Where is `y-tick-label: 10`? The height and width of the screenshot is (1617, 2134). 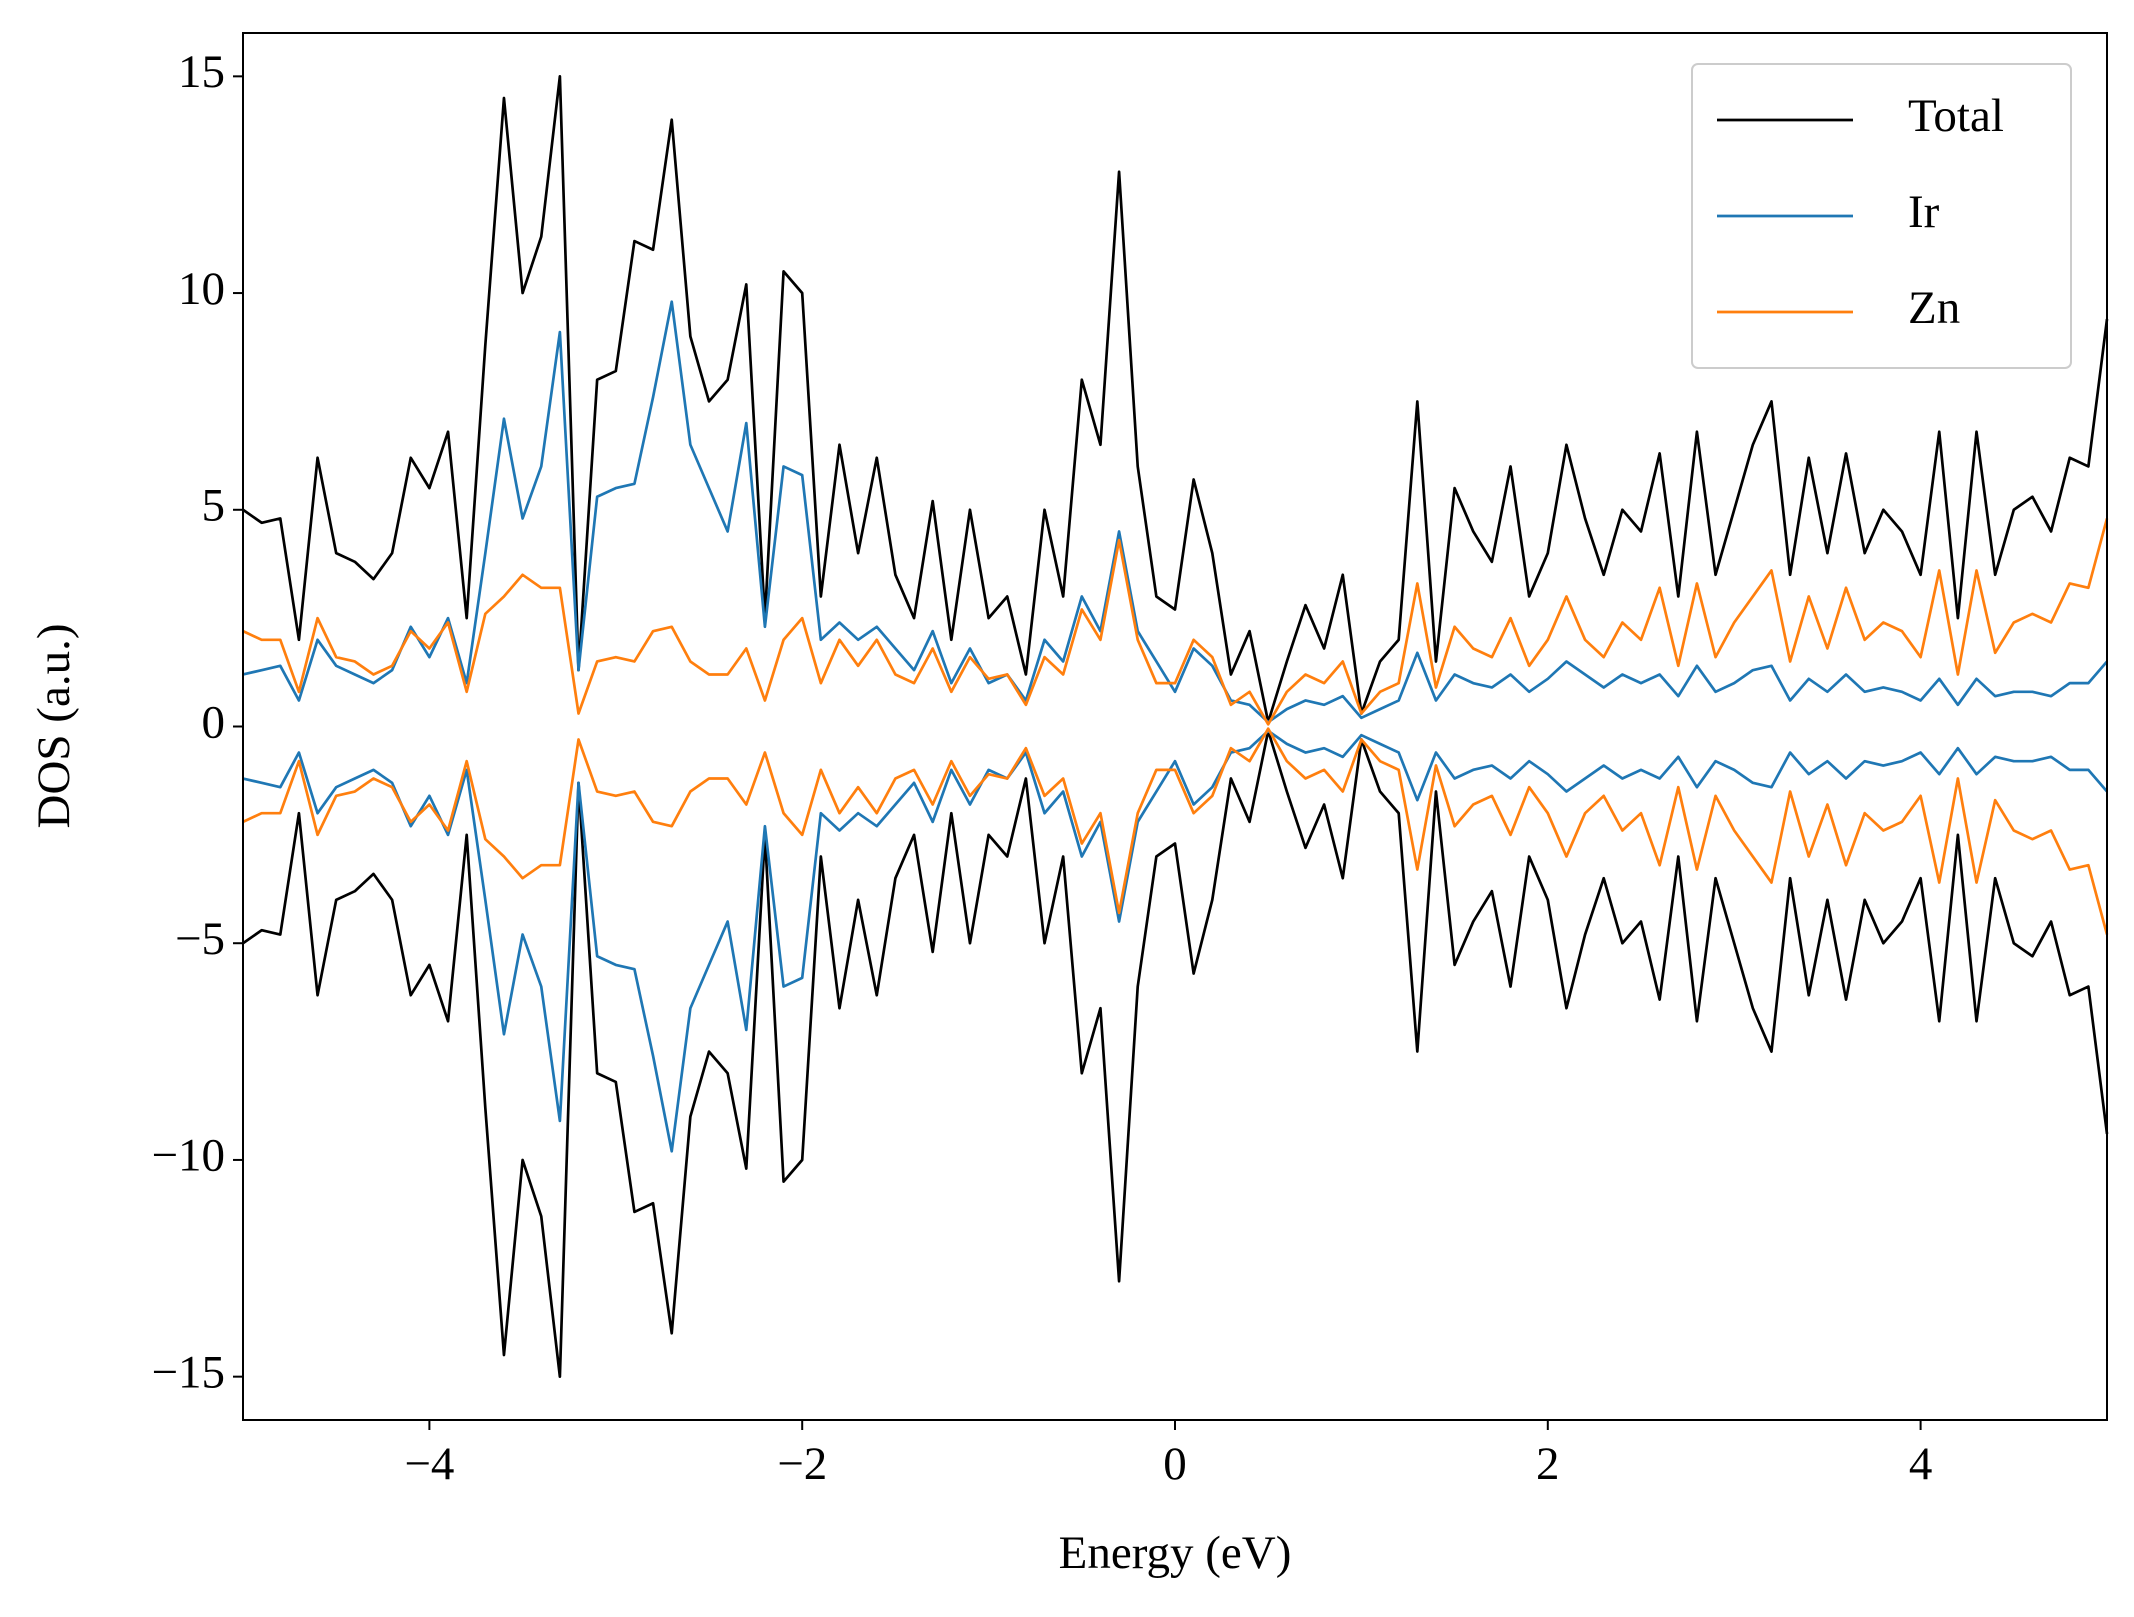
y-tick-label: 10 is located at coordinates (201, 289).